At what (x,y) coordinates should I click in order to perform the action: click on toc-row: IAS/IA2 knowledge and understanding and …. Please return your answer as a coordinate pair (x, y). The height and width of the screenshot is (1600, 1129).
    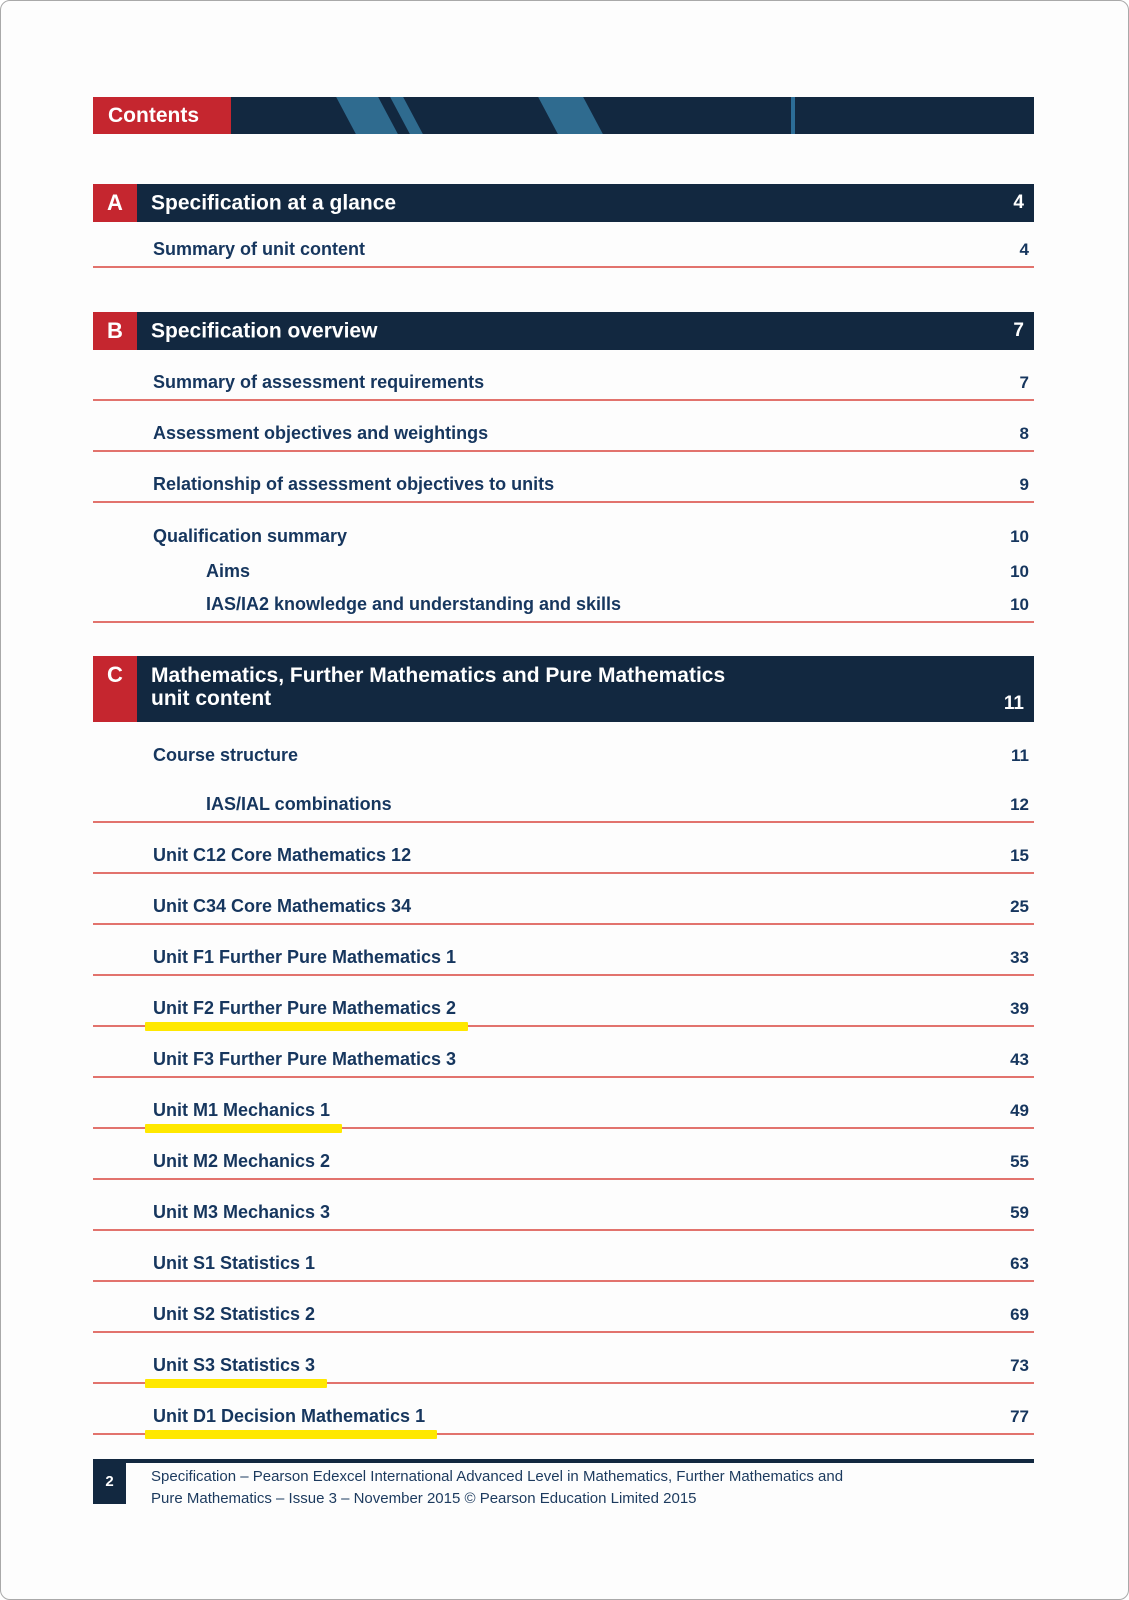
    Looking at the image, I should click on (563, 605).